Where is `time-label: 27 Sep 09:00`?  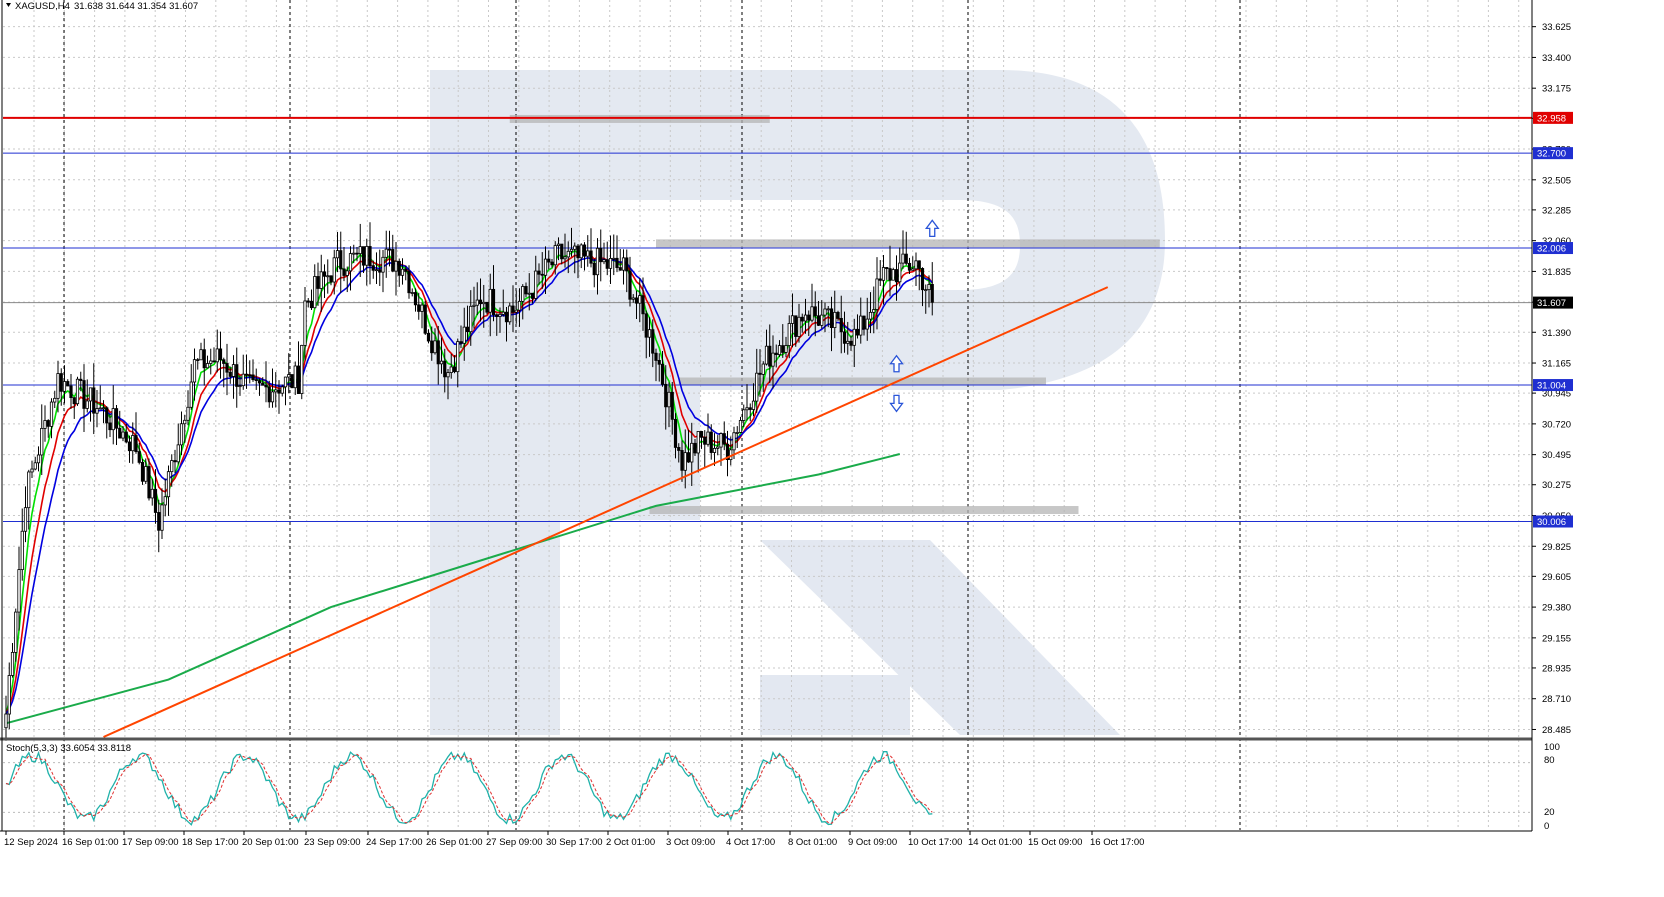 time-label: 27 Sep 09:00 is located at coordinates (514, 842).